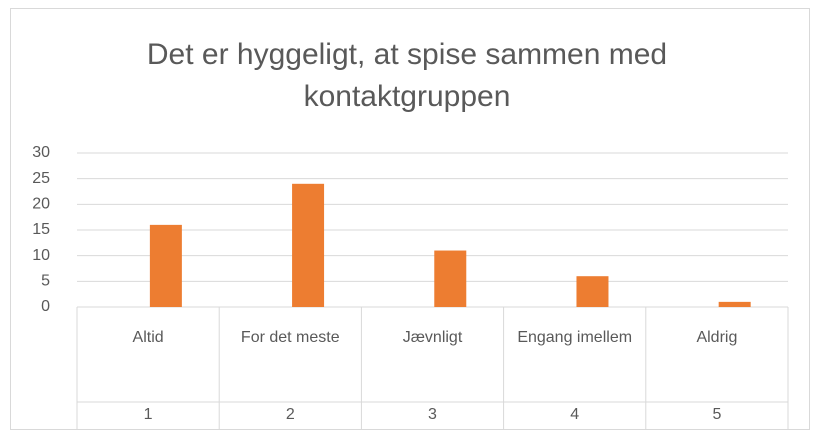 Image resolution: width=814 pixels, height=438 pixels. Describe the element at coordinates (45, 306) in the screenshot. I see `y-tick-label: 0` at that location.